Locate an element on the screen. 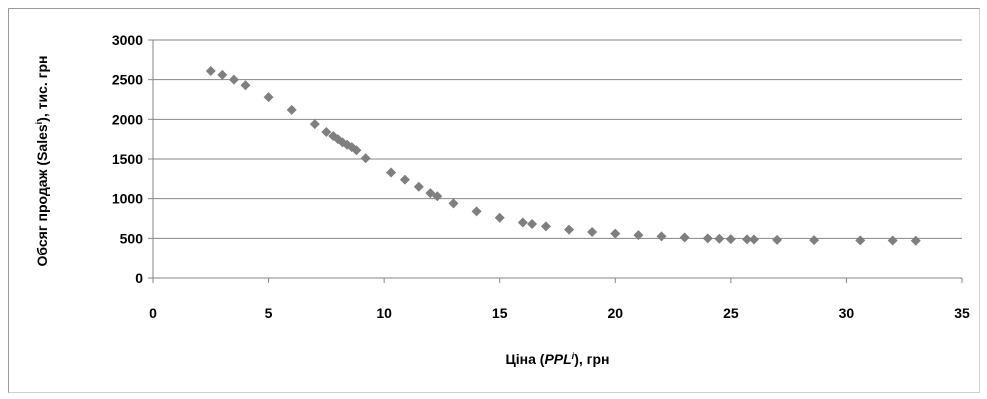 The image size is (987, 399). x-tick-label: 25 is located at coordinates (731, 313).